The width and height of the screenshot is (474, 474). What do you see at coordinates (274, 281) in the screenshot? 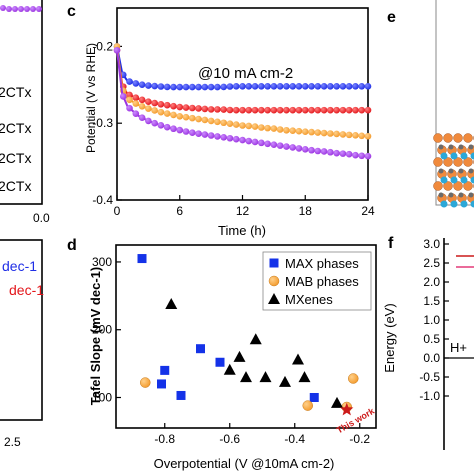
I see `legend-marker-circle` at bounding box center [274, 281].